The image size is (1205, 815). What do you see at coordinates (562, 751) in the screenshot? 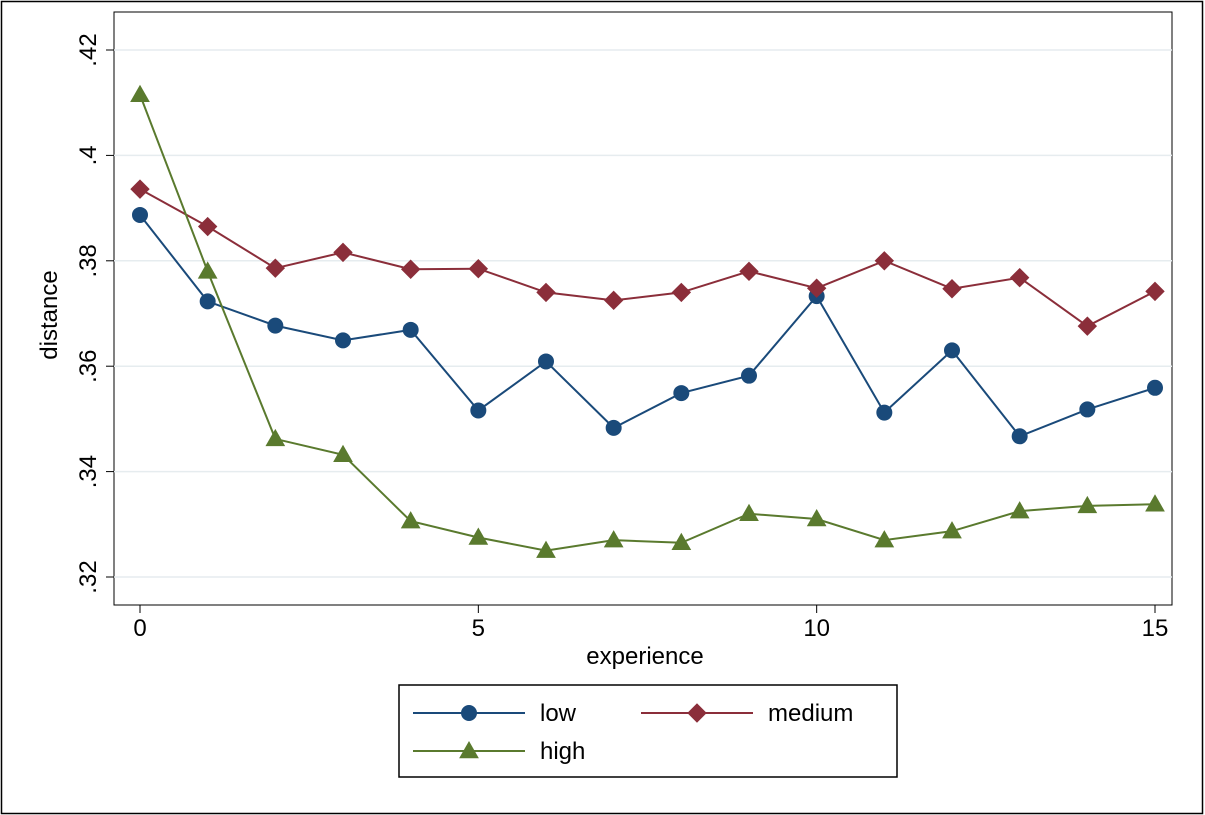
I see `legend-label-high: high` at bounding box center [562, 751].